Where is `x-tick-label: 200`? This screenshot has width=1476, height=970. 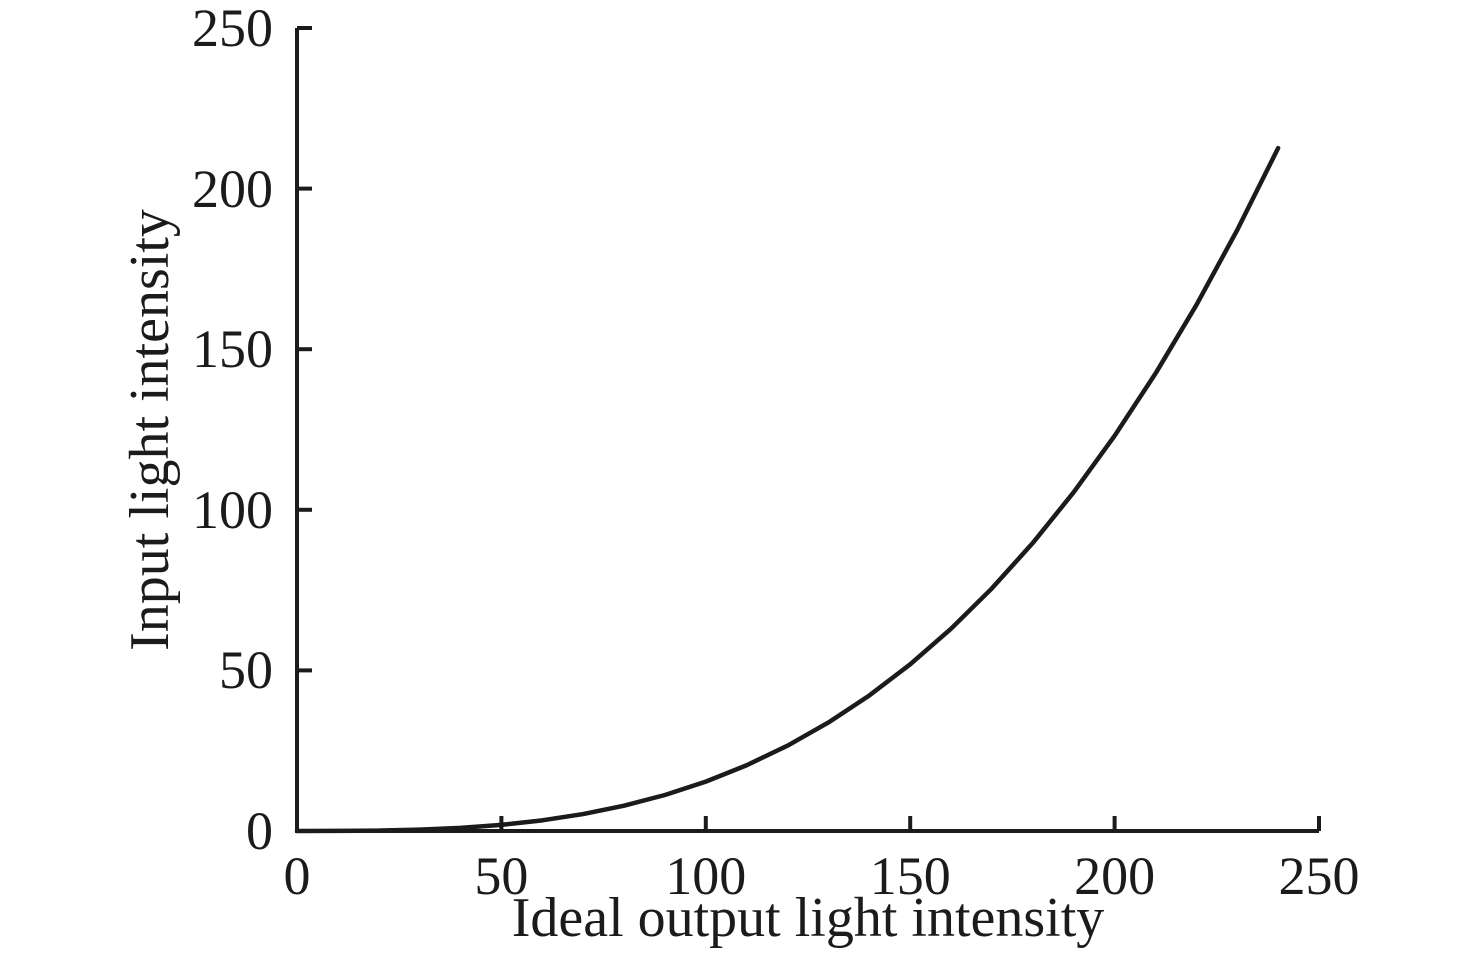 x-tick-label: 200 is located at coordinates (1115, 876).